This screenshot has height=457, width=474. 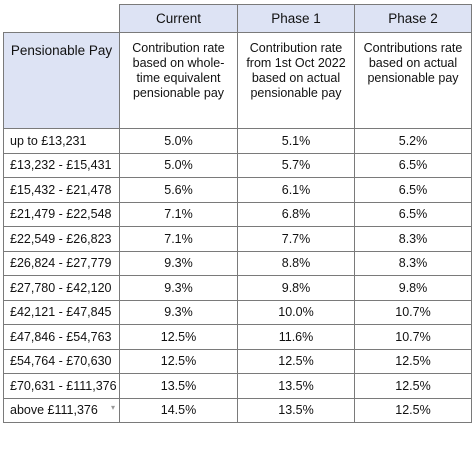 I want to click on pay-band-cell: £42,121 - £47,845, so click(x=61, y=312).